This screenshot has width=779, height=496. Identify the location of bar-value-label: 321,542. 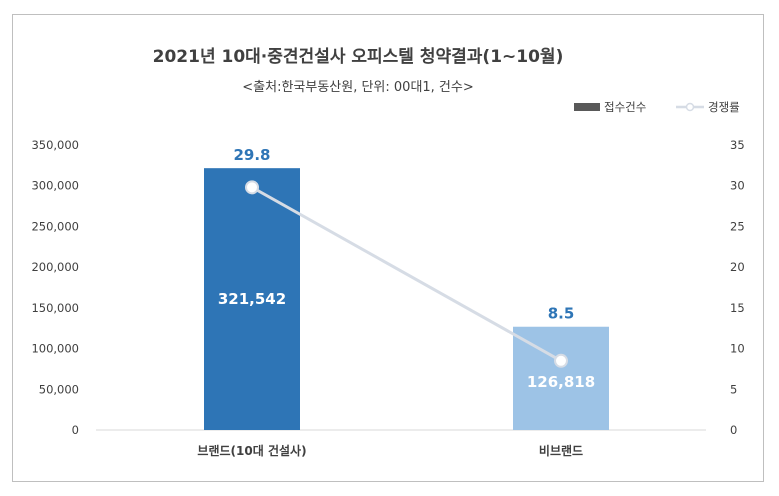
(252, 299).